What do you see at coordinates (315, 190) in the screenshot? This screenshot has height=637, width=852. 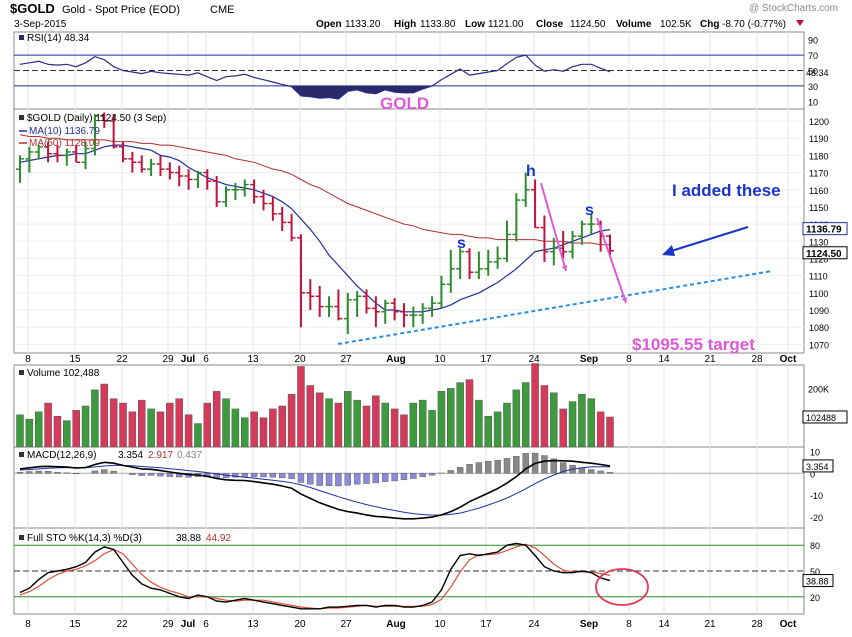 I see `ma50-line` at bounding box center [315, 190].